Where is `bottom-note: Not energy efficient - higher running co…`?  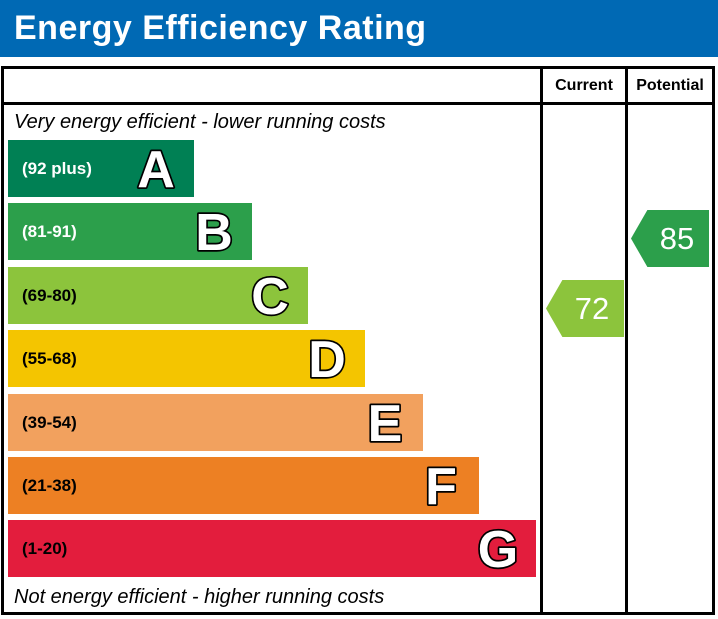
bottom-note: Not energy efficient - higher running co… is located at coordinates (199, 597).